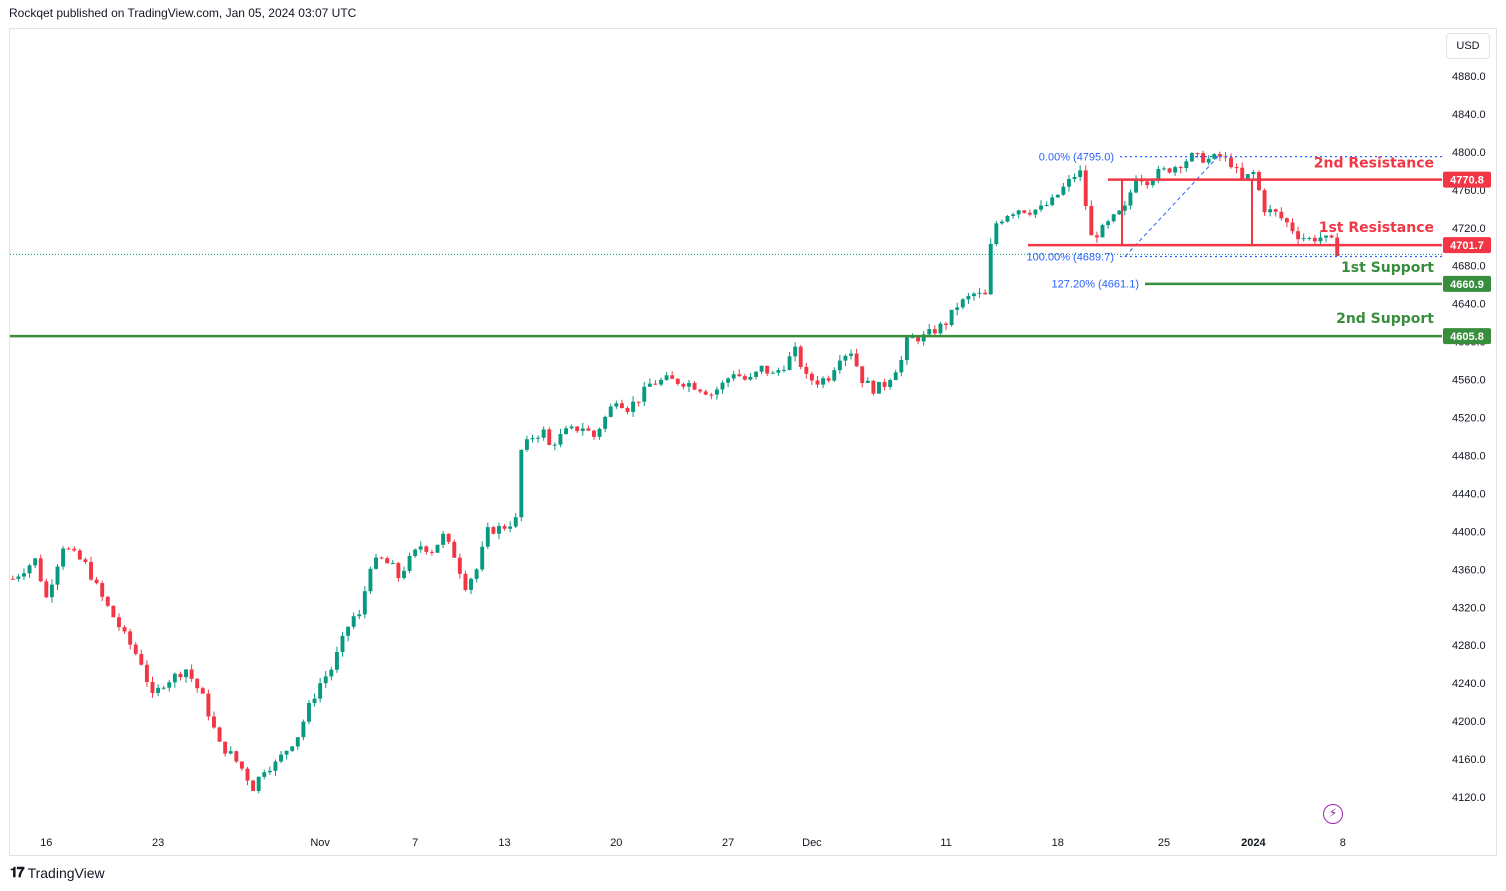  What do you see at coordinates (1469, 456) in the screenshot?
I see `price-tick-label: 4480.0` at bounding box center [1469, 456].